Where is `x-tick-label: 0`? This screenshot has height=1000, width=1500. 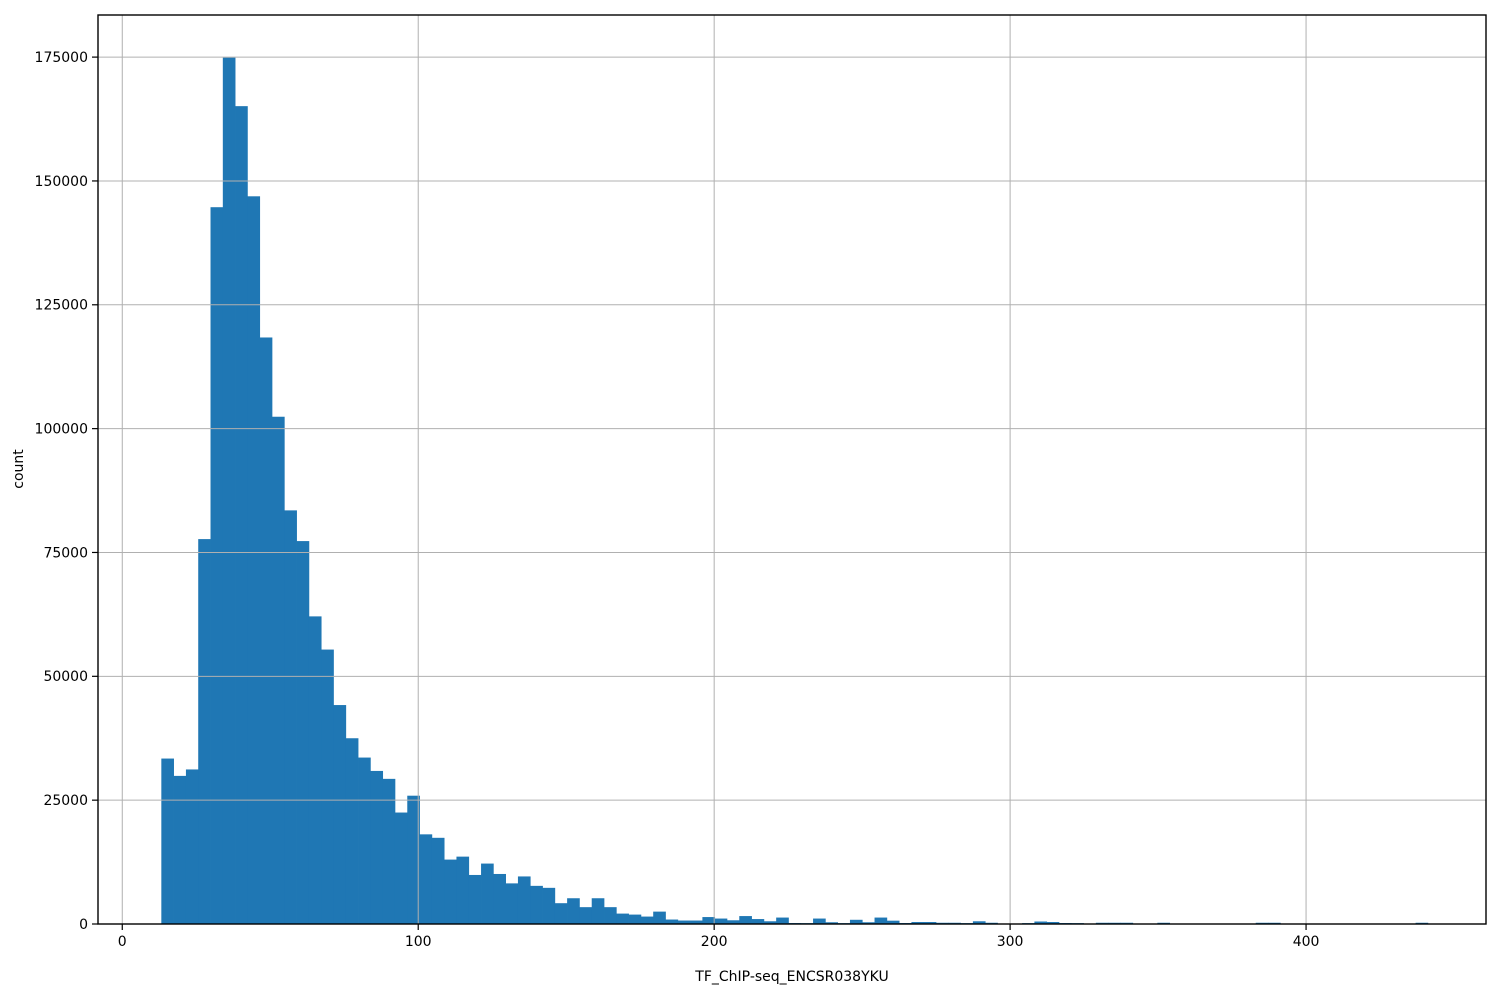 x-tick-label: 0 is located at coordinates (122, 942).